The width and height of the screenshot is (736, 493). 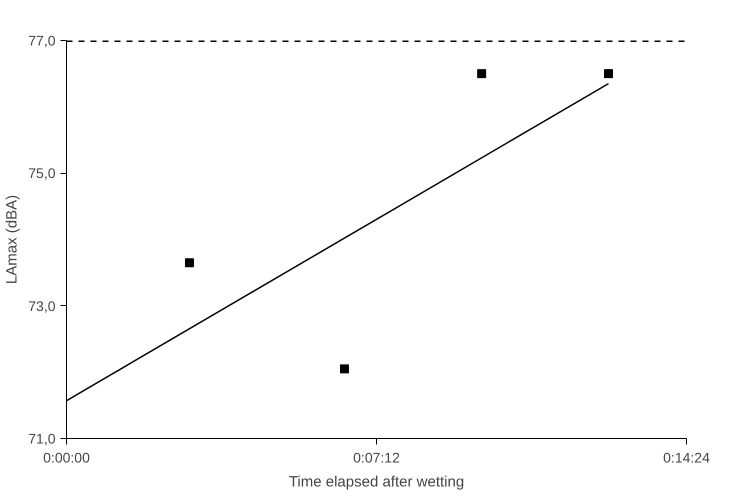 What do you see at coordinates (42, 173) in the screenshot?
I see `y-tick-label: 75,0` at bounding box center [42, 173].